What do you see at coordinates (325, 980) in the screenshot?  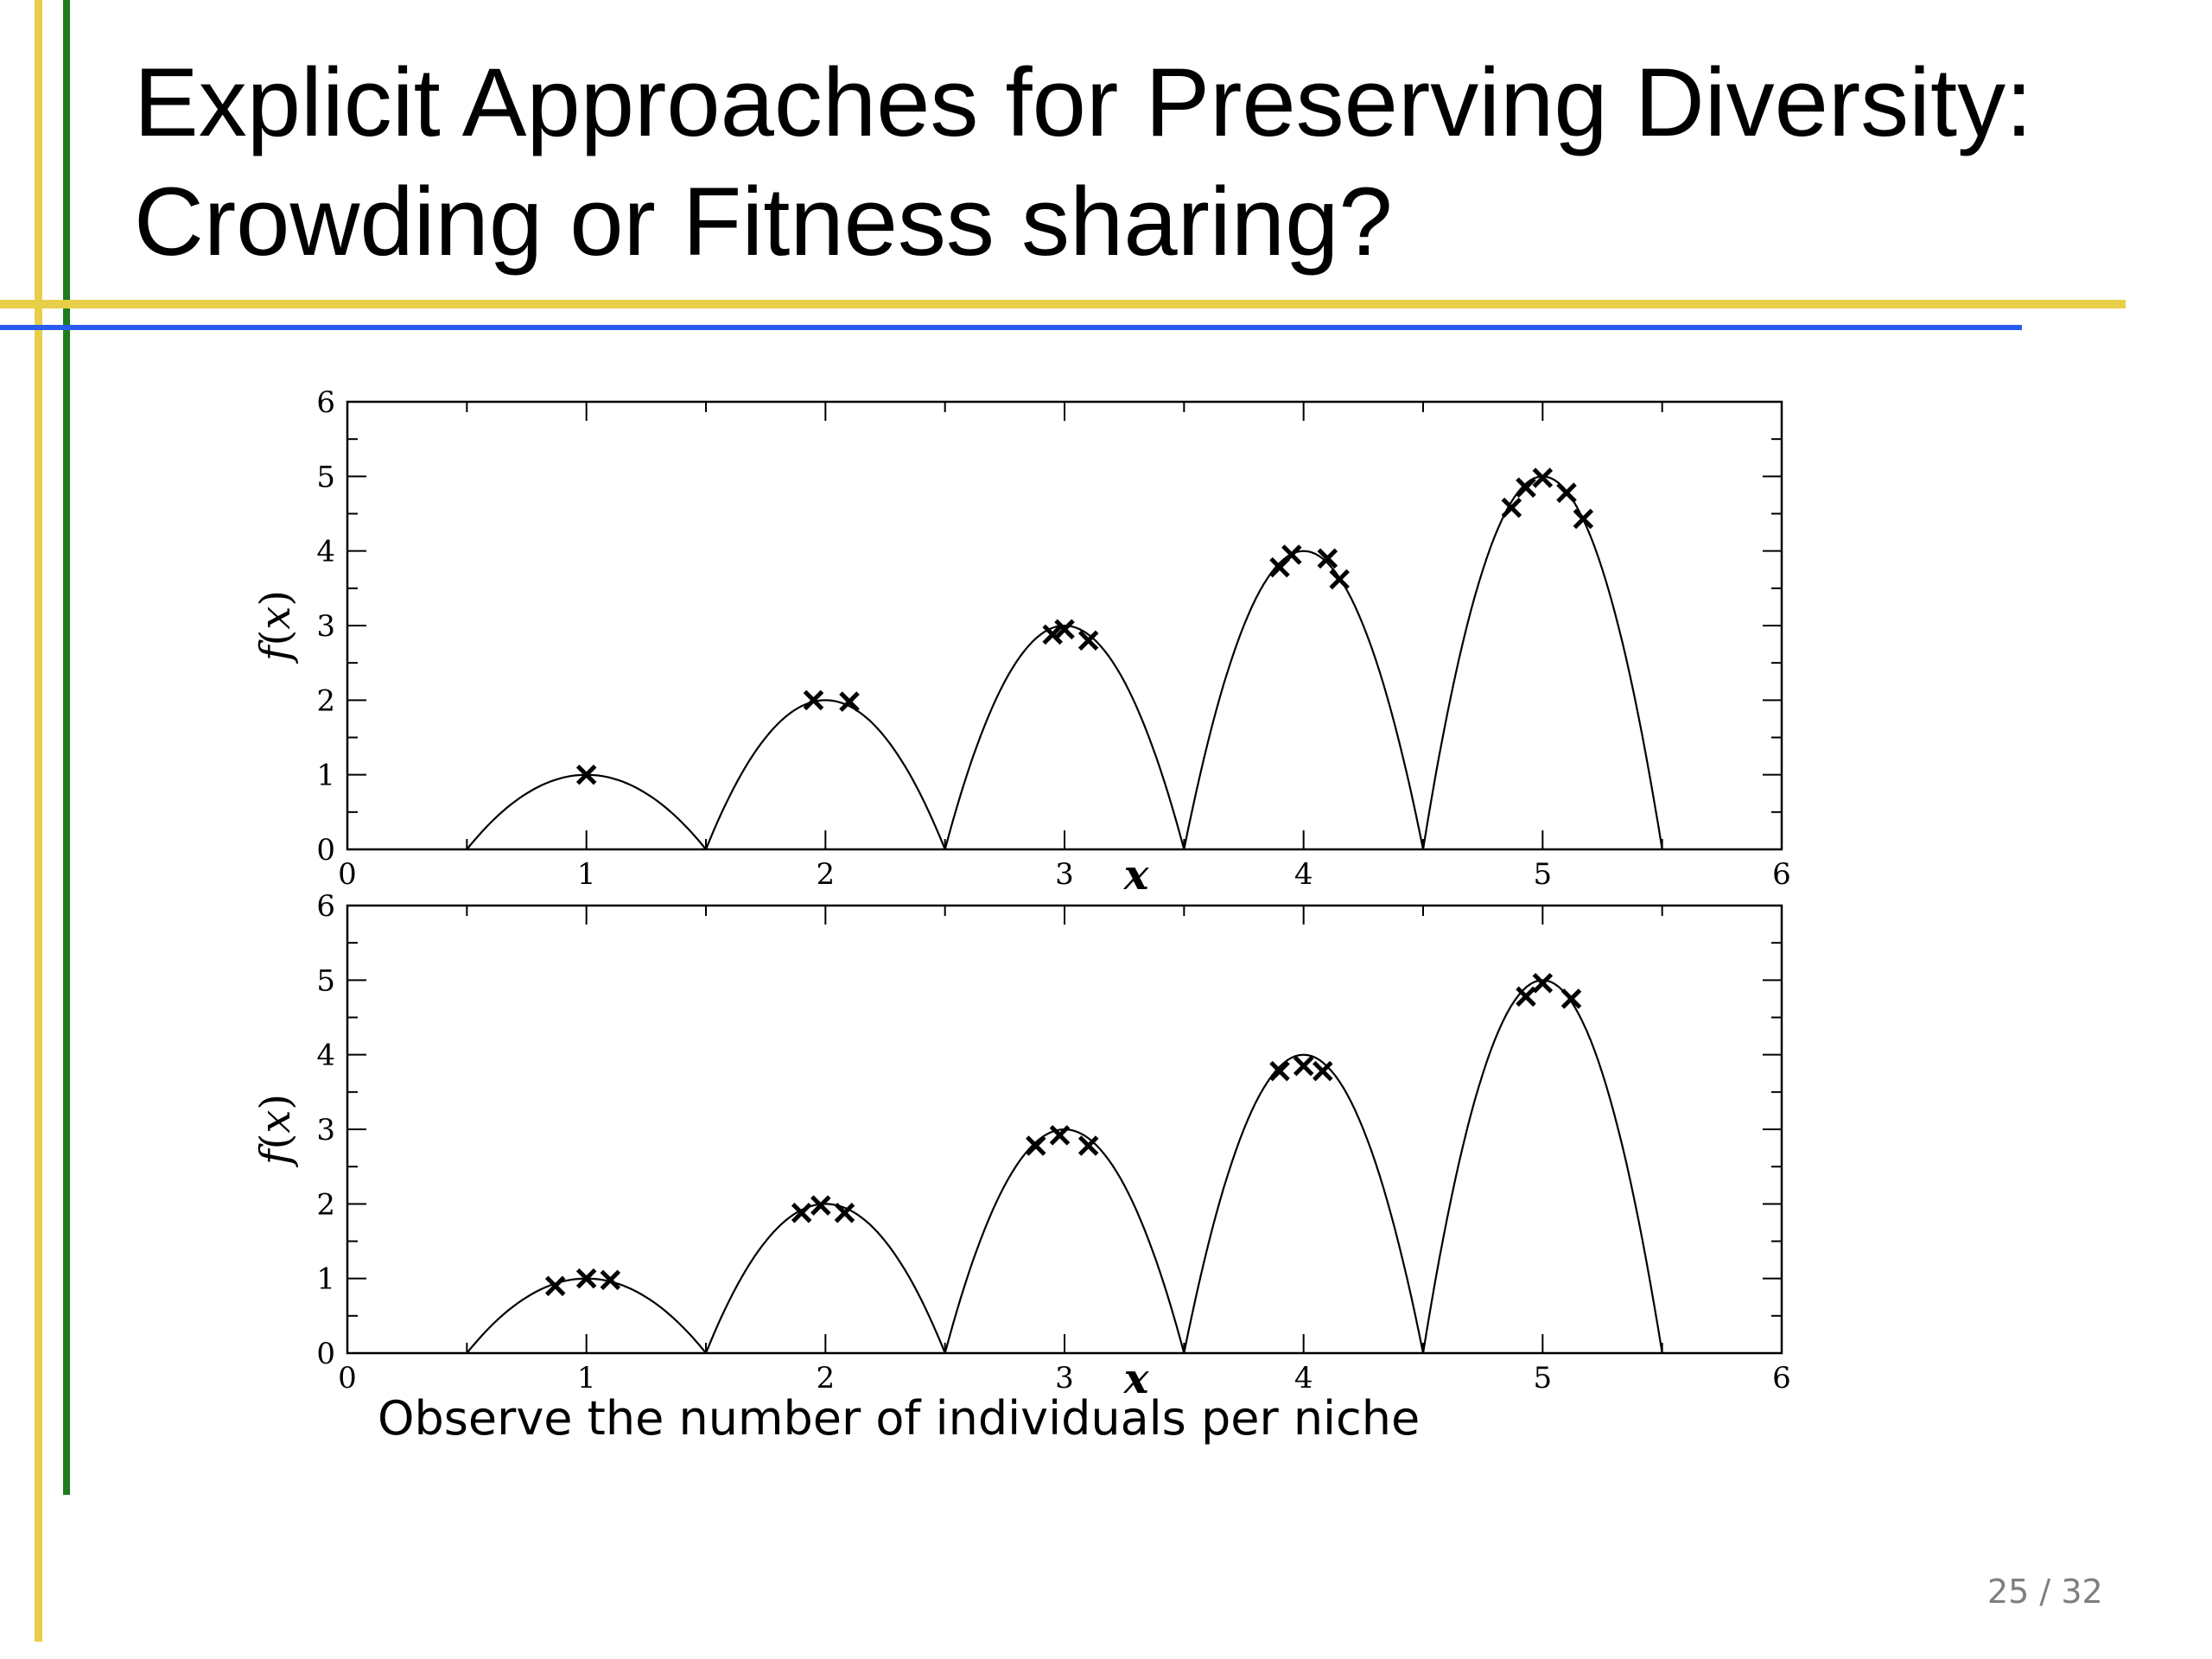 I see `y-tick-label: 5` at bounding box center [325, 980].